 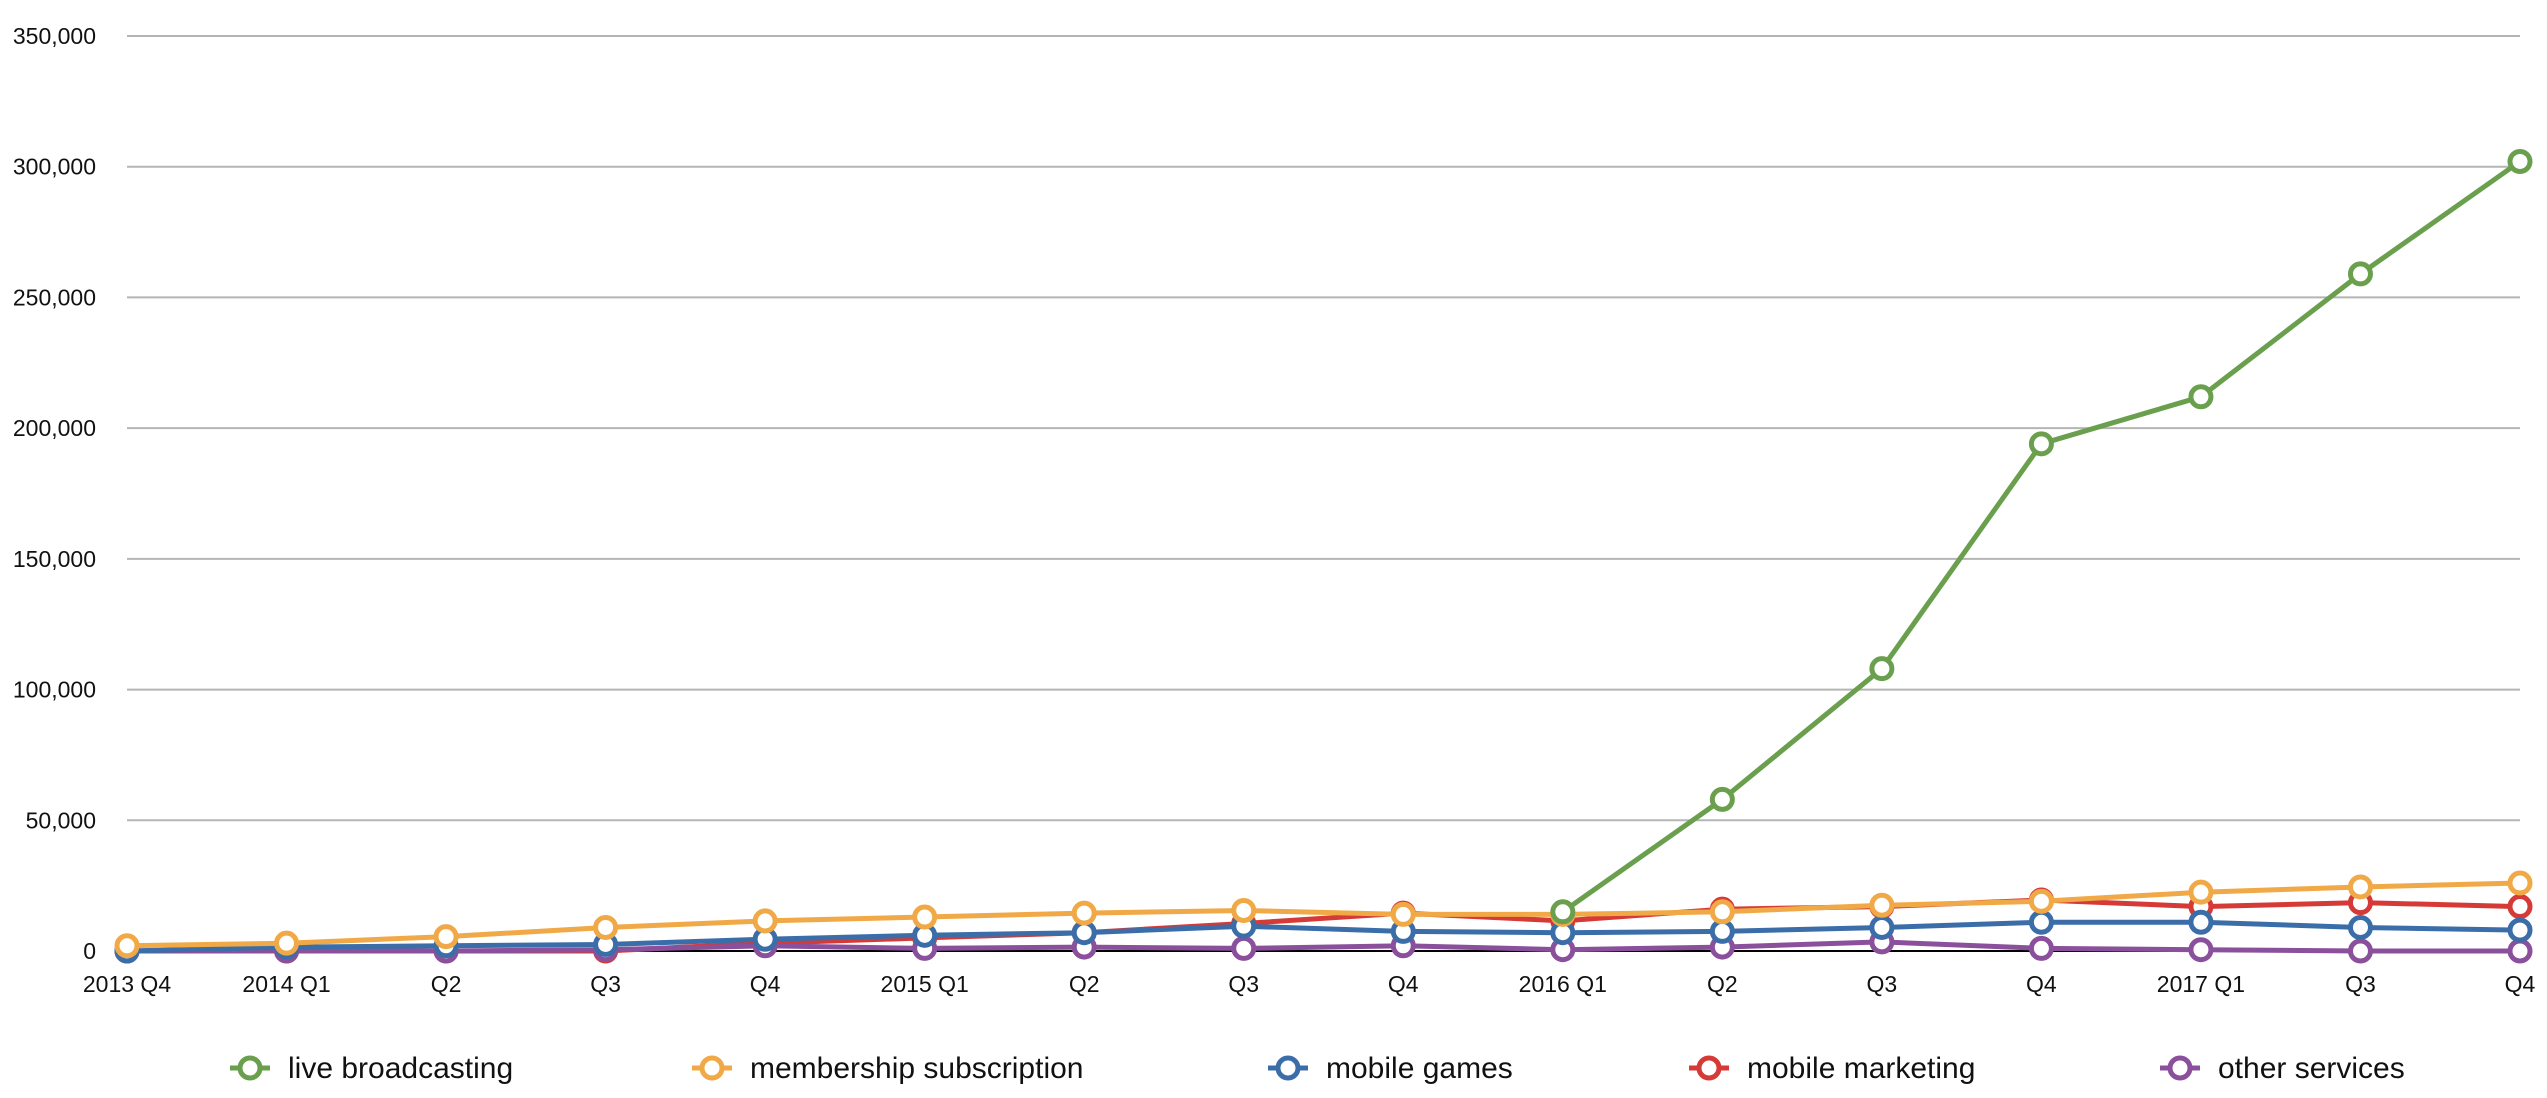 I want to click on x-tick-label: 2017 Q1, so click(x=2201, y=984).